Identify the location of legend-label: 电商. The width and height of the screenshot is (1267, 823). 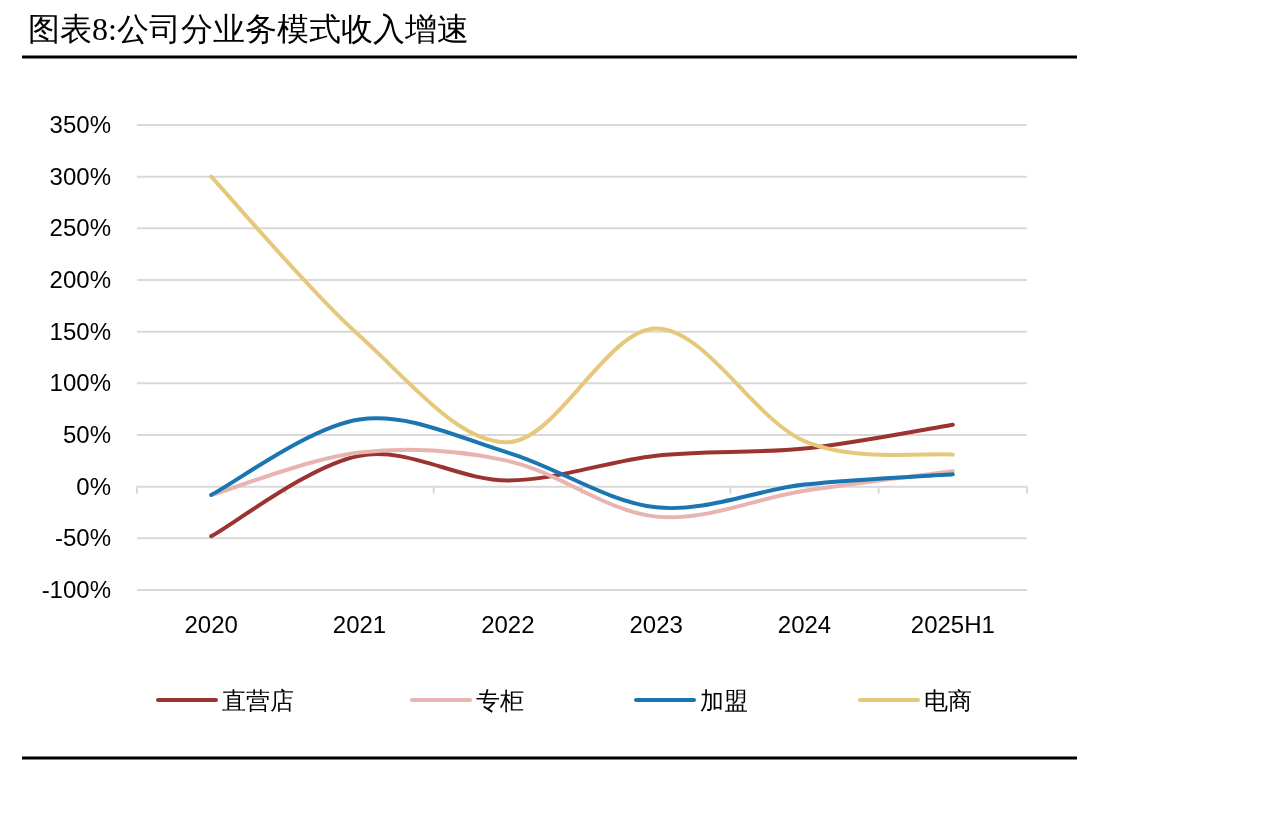
(948, 701).